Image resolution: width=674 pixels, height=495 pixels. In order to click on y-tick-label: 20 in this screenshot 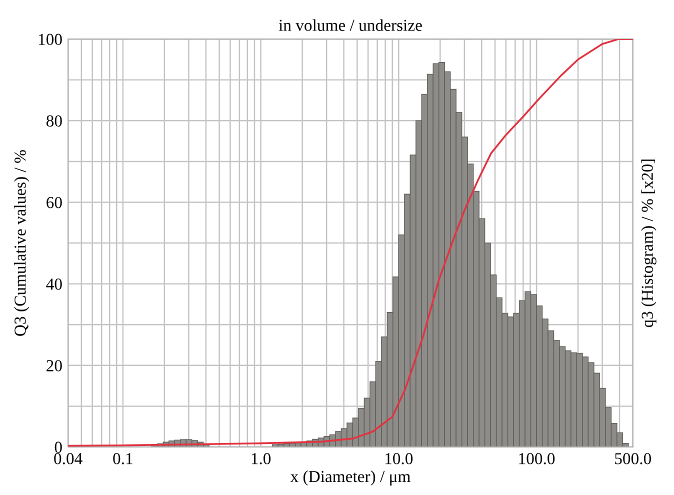, I will do `click(54, 366)`.